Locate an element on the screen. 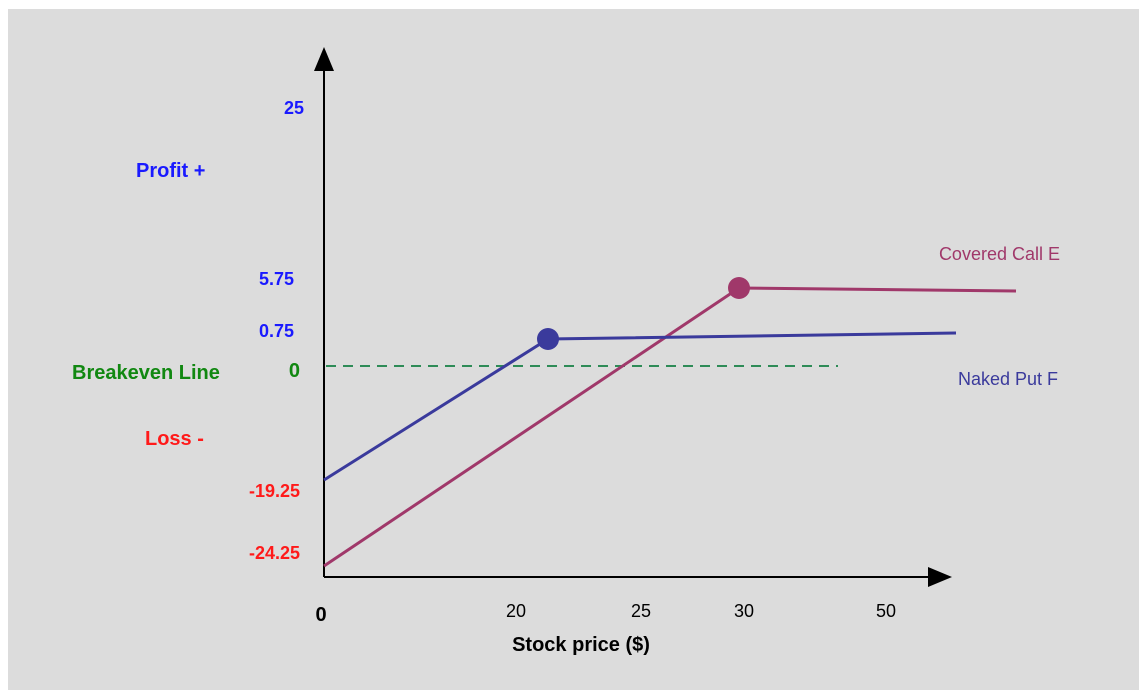  x-tick-label: 25 is located at coordinates (641, 611).